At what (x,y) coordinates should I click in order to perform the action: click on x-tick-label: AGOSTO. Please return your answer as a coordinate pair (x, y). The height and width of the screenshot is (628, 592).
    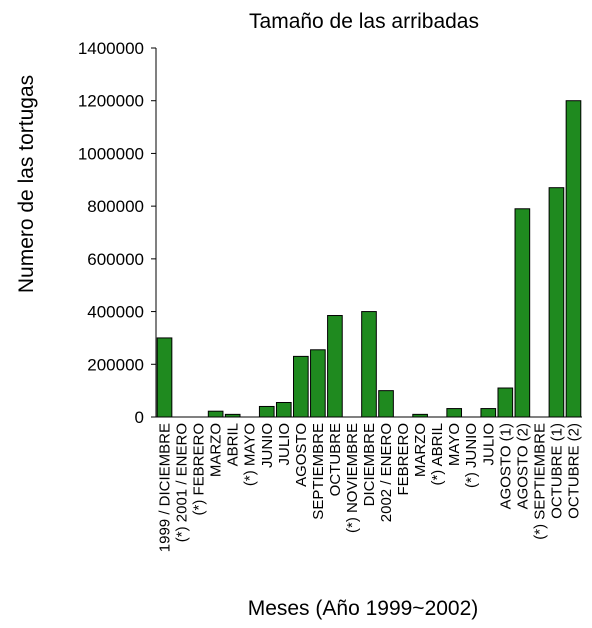
    Looking at the image, I should click on (301, 455).